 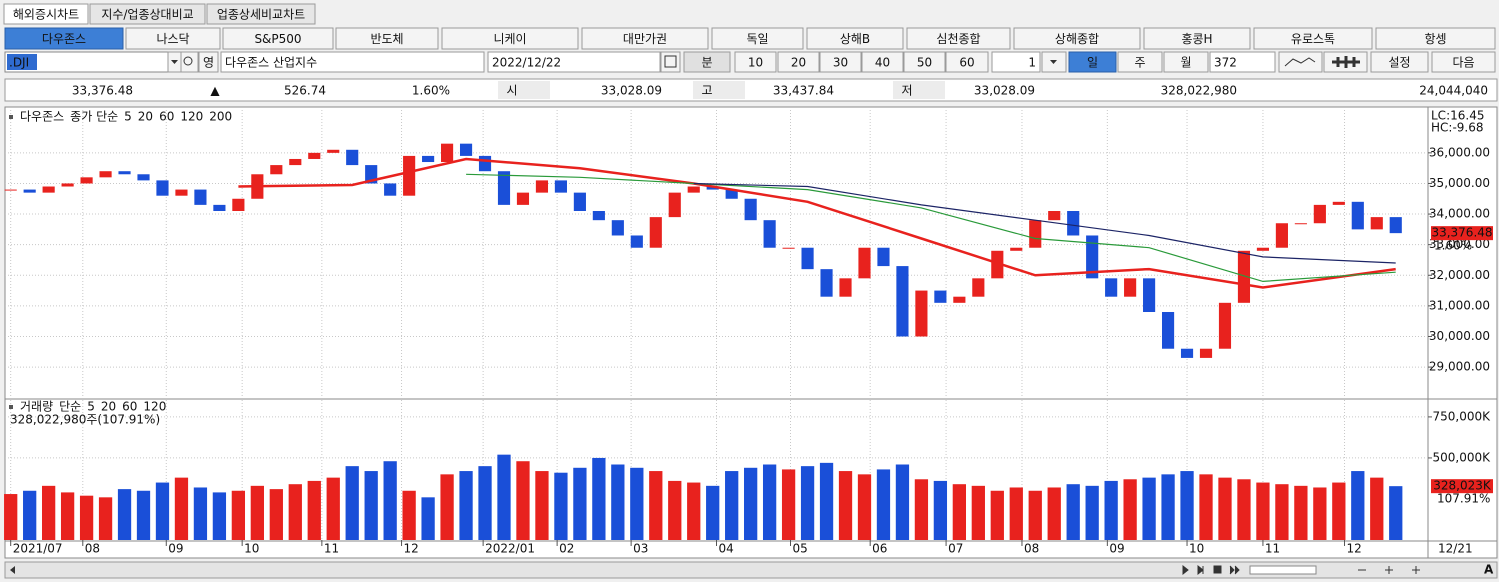 I want to click on market-button-label: 홍콩H, so click(x=1196, y=39).